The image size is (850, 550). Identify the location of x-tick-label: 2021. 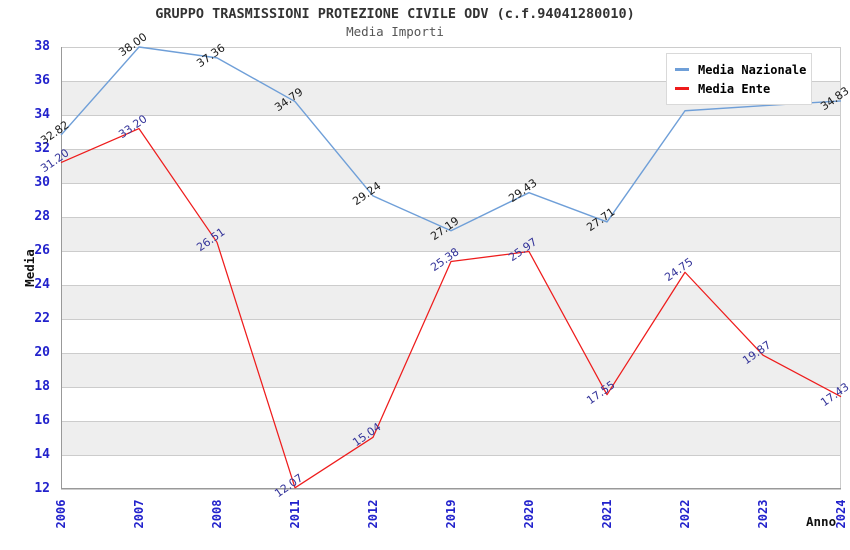
(607, 514).